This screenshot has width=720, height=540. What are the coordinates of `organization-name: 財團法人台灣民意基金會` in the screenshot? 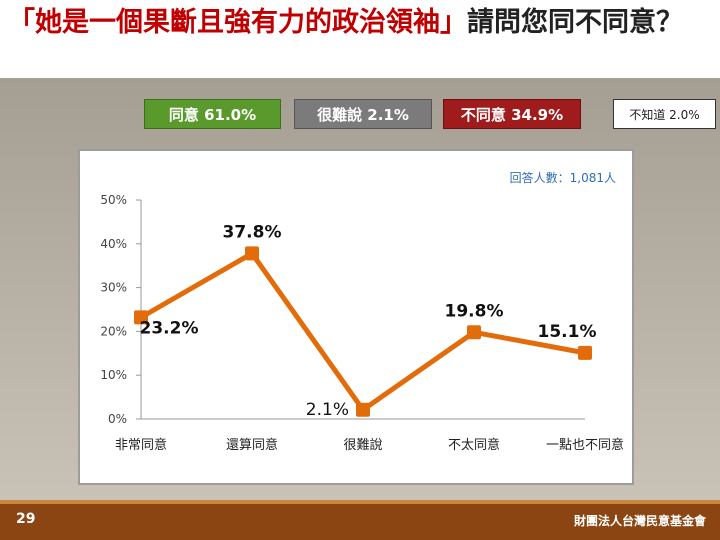 It's located at (639, 521).